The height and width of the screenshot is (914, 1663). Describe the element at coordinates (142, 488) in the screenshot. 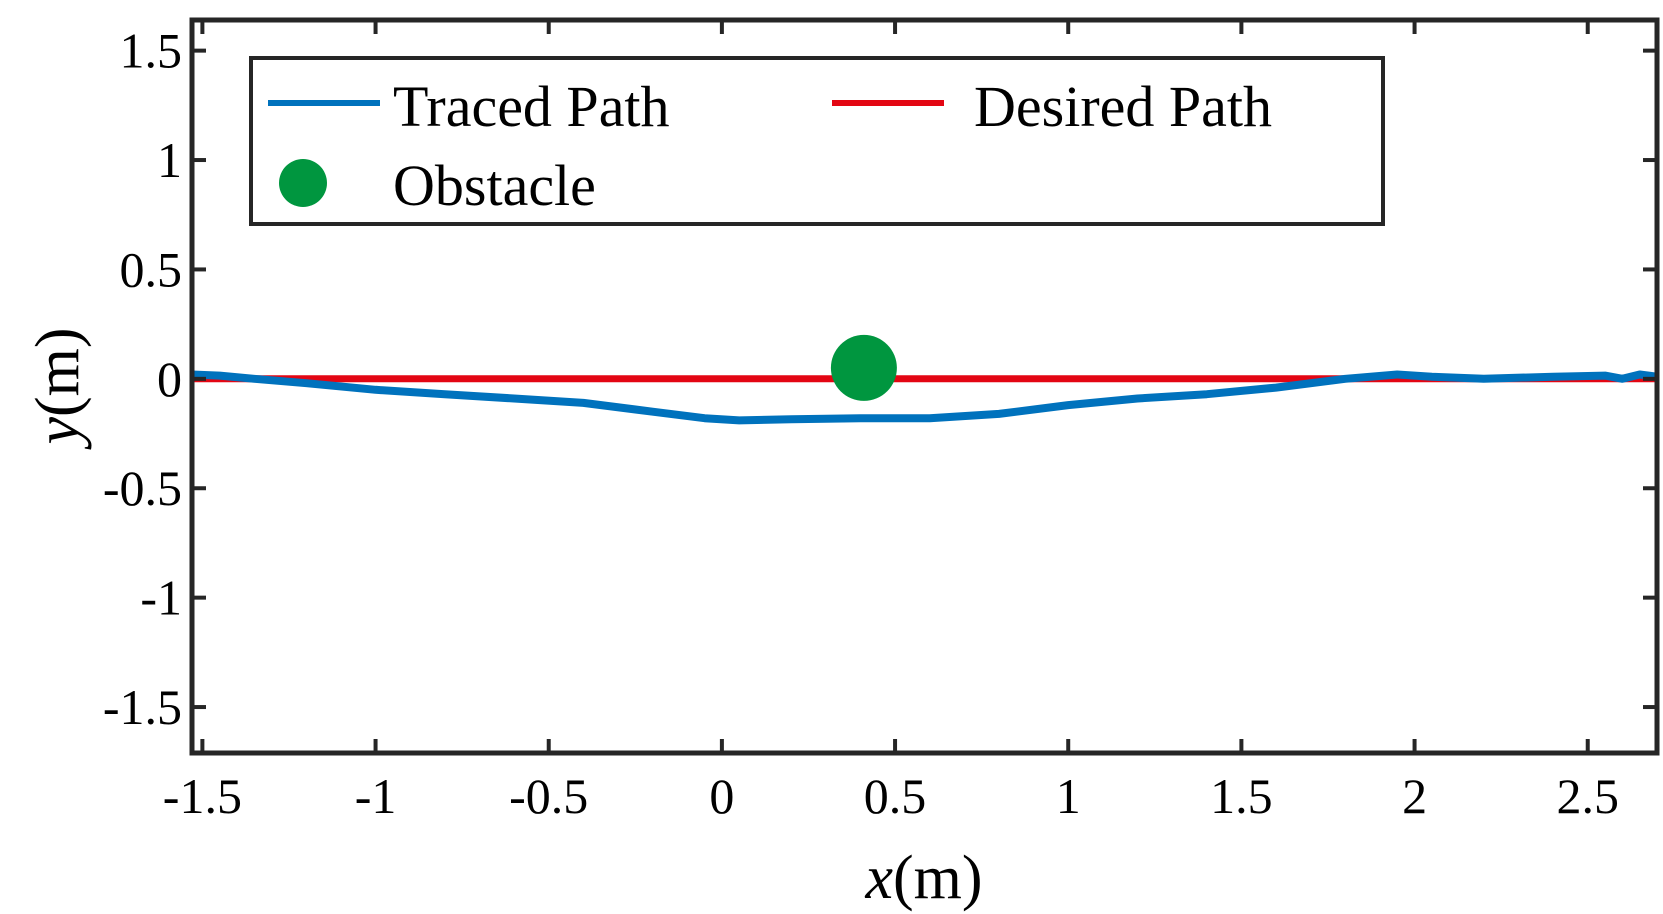

I see `y-tick-label: -0.5` at that location.